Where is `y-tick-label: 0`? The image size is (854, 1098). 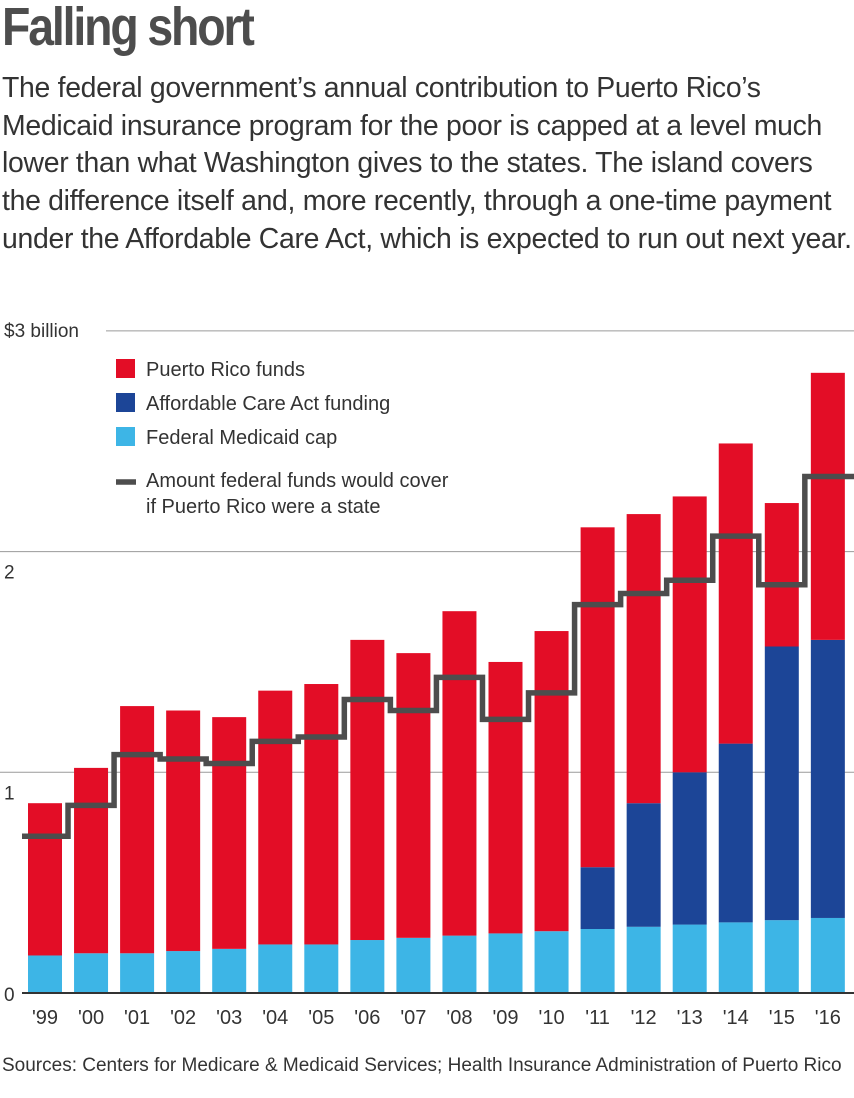
y-tick-label: 0 is located at coordinates (9, 995).